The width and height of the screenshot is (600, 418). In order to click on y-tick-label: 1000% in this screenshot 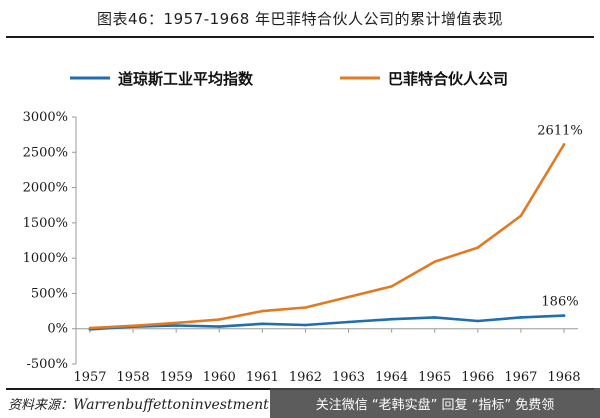, I will do `click(45, 258)`.